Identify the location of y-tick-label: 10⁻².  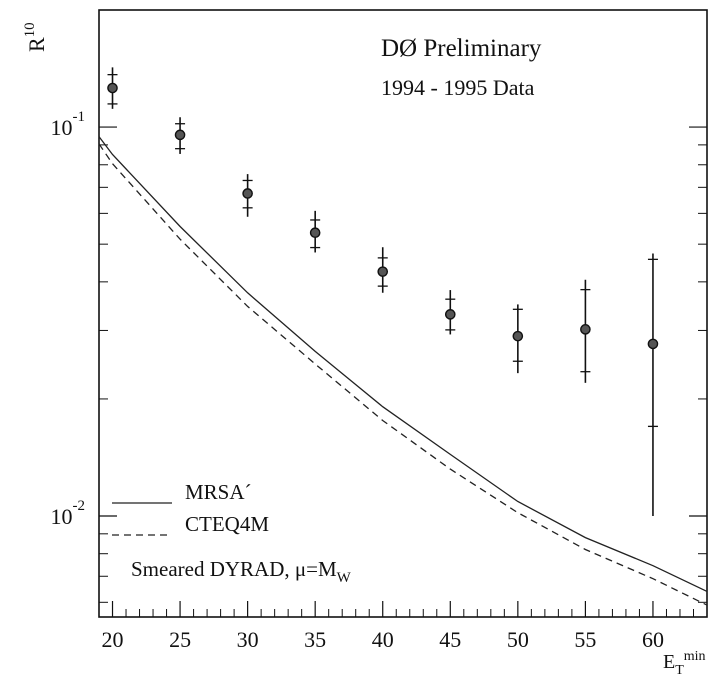
(68, 513).